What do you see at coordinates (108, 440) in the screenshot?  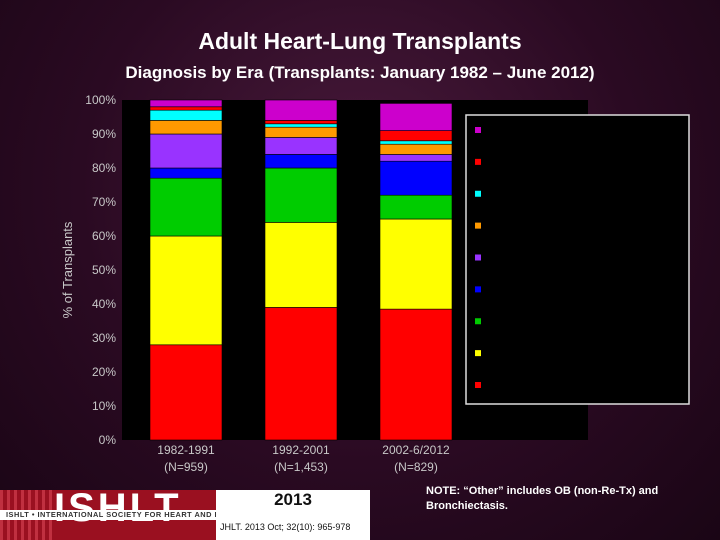 I see `y-tick-label: 0%` at bounding box center [108, 440].